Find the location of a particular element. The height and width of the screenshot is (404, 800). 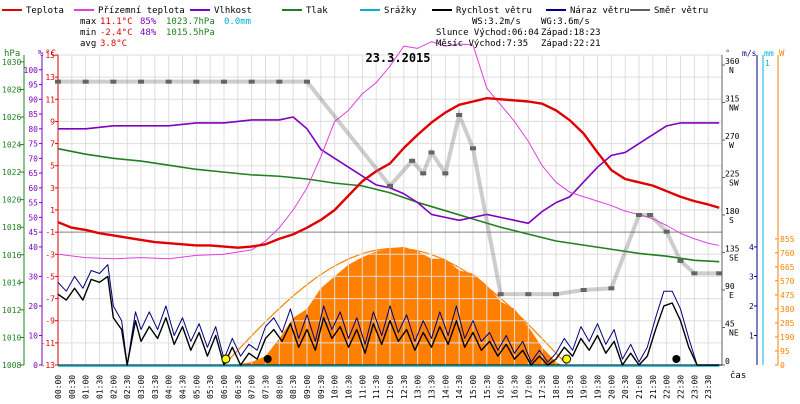

tick-label-solar: 0 is located at coordinates (782, 365).